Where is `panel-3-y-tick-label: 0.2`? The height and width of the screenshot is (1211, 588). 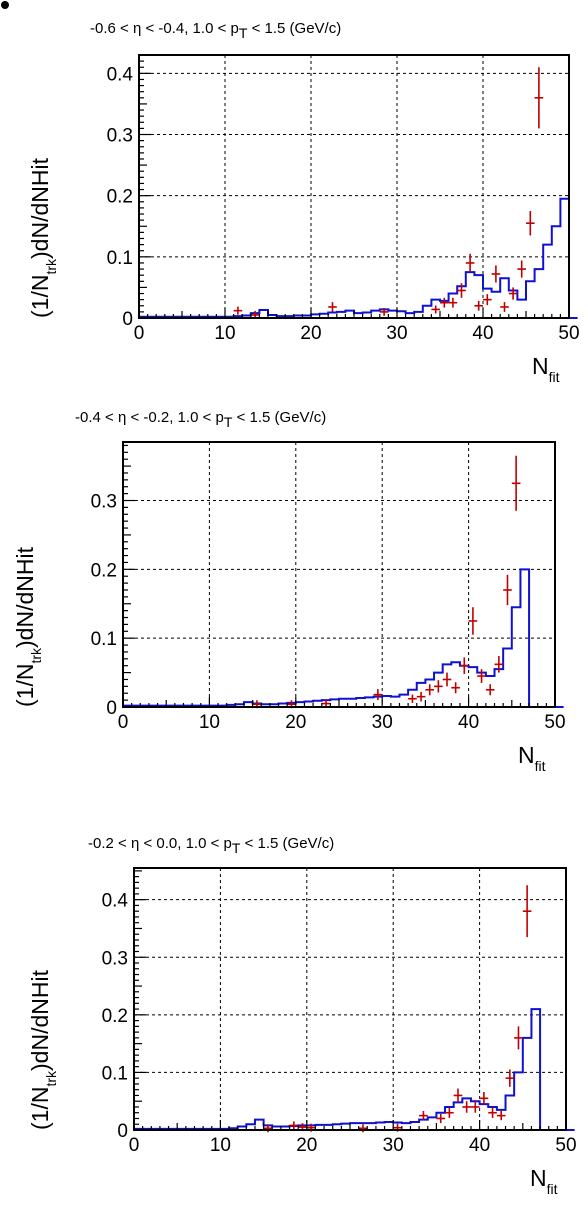 panel-3-y-tick-label: 0.2 is located at coordinates (115, 1016).